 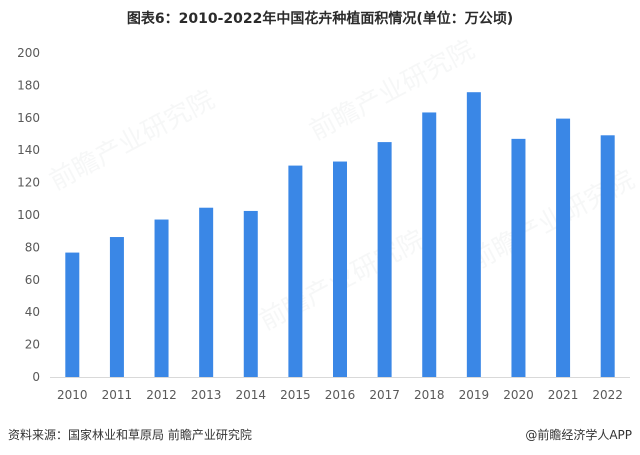 I want to click on y-tick-label: 200, so click(x=28, y=53).